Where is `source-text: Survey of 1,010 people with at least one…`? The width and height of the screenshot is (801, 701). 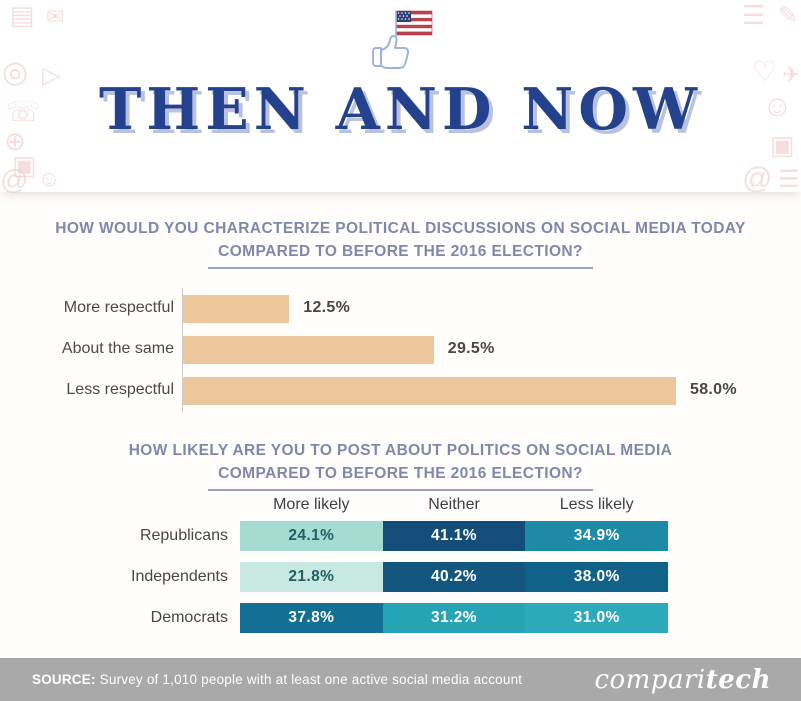 source-text: Survey of 1,010 people with at least one… is located at coordinates (311, 679).